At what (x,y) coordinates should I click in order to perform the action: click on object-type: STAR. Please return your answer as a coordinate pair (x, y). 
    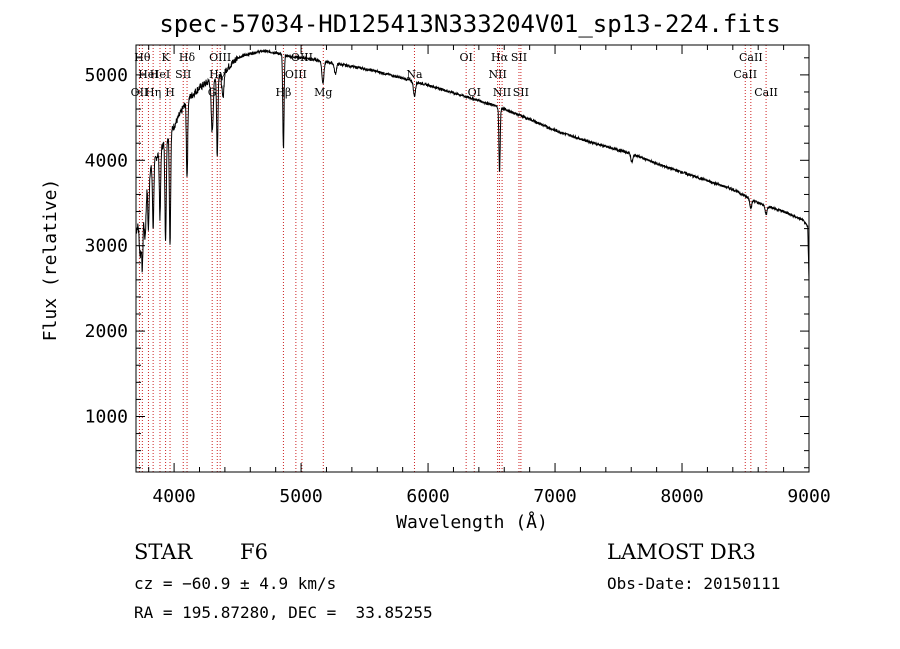
    Looking at the image, I should click on (163, 552).